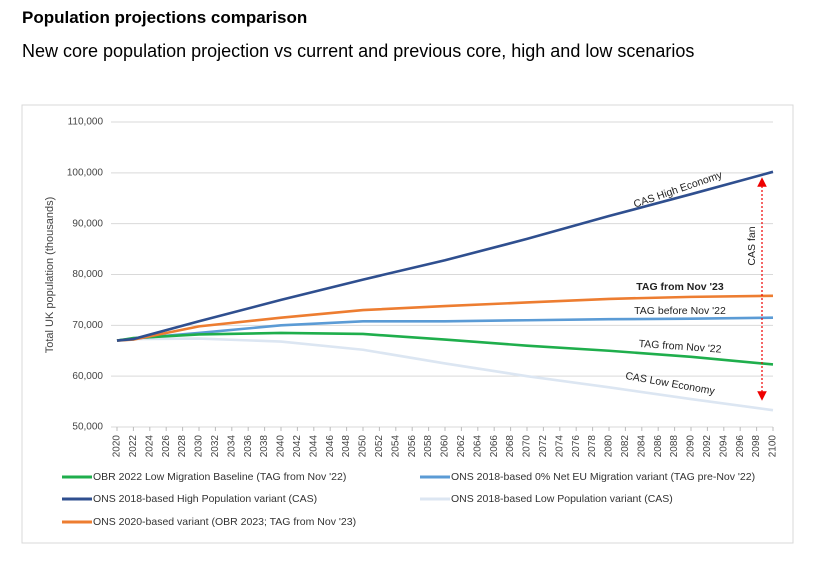 The width and height of the screenshot is (813, 561). I want to click on x-tick-label: 2058, so click(428, 446).